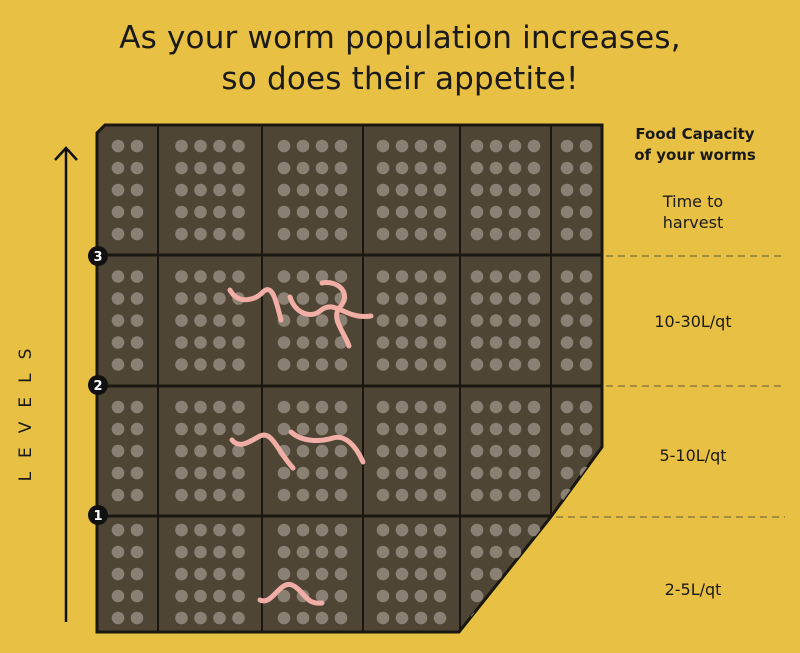 This screenshot has height=653, width=800. What do you see at coordinates (97, 516) in the screenshot?
I see `level-number: 1` at bounding box center [97, 516].